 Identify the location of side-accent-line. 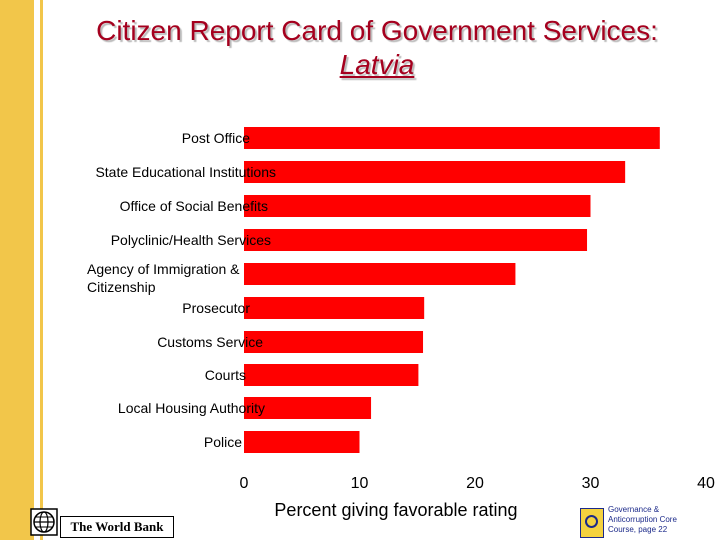
(41, 270).